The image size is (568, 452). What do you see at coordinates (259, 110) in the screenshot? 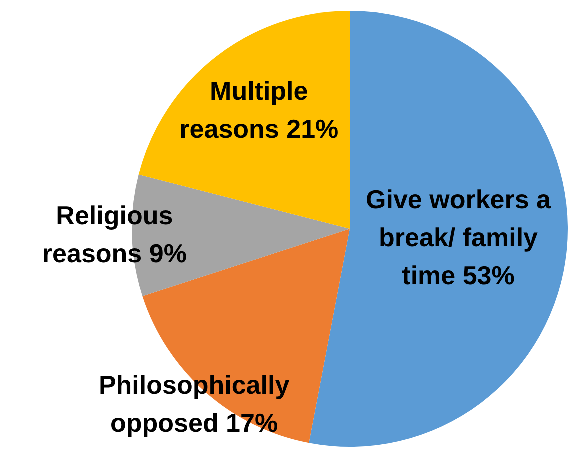
I see `slice-label: Multiple reasons 21%` at bounding box center [259, 110].